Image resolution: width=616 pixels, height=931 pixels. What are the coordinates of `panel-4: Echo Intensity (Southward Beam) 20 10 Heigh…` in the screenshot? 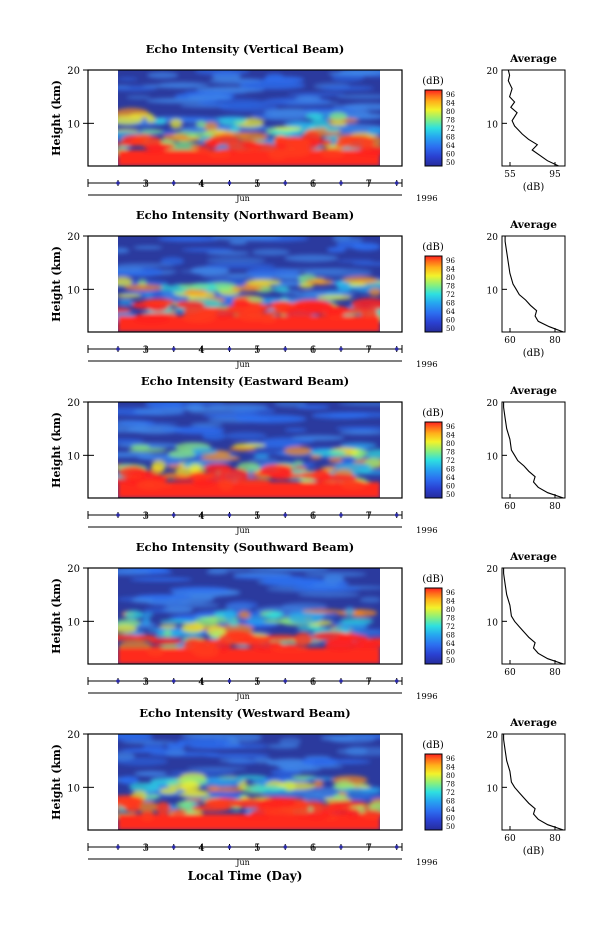 It's located at (308, 621).